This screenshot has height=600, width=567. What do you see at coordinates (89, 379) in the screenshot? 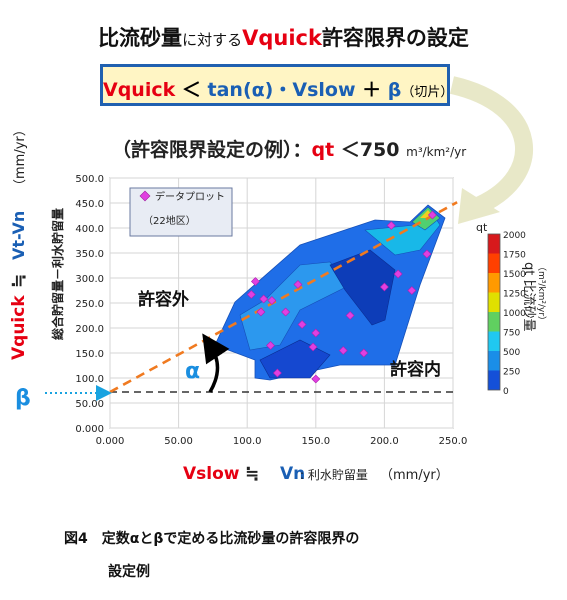
I see `y-tick-label: 100.0` at bounding box center [89, 379].